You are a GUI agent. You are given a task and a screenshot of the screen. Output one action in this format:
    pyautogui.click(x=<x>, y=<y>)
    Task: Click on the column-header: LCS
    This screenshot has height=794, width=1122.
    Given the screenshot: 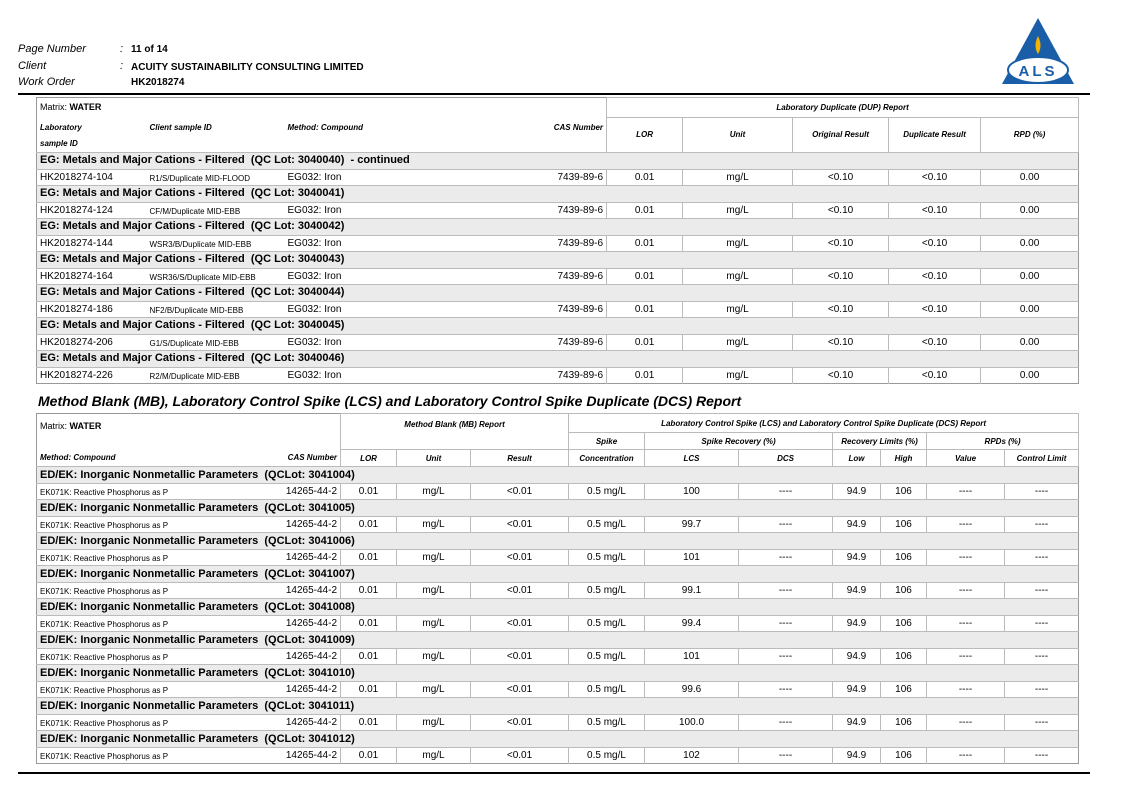 What is the action you would take?
    pyautogui.click(x=692, y=458)
    